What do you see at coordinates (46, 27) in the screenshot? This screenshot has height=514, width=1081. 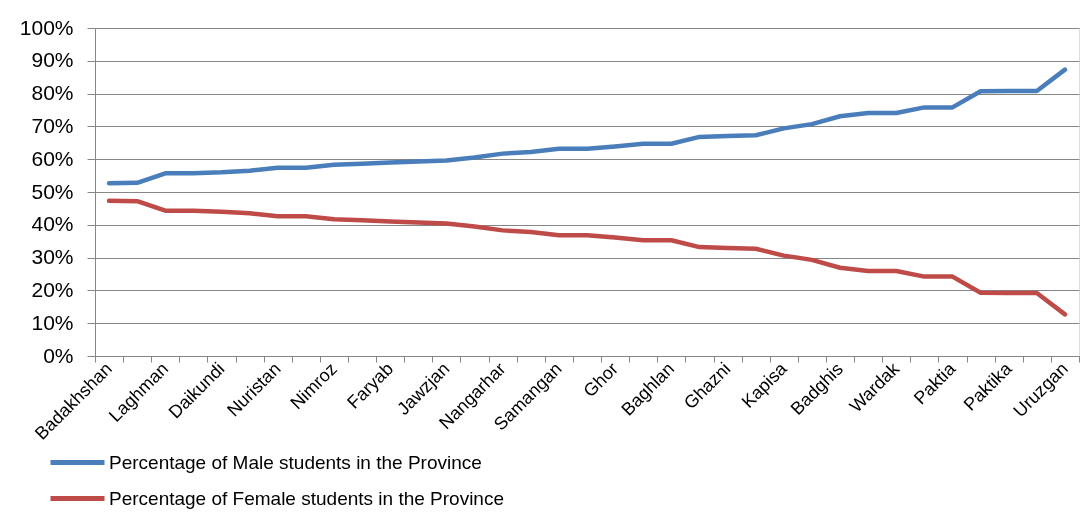 I see `y-tick-label: 100%` at bounding box center [46, 27].